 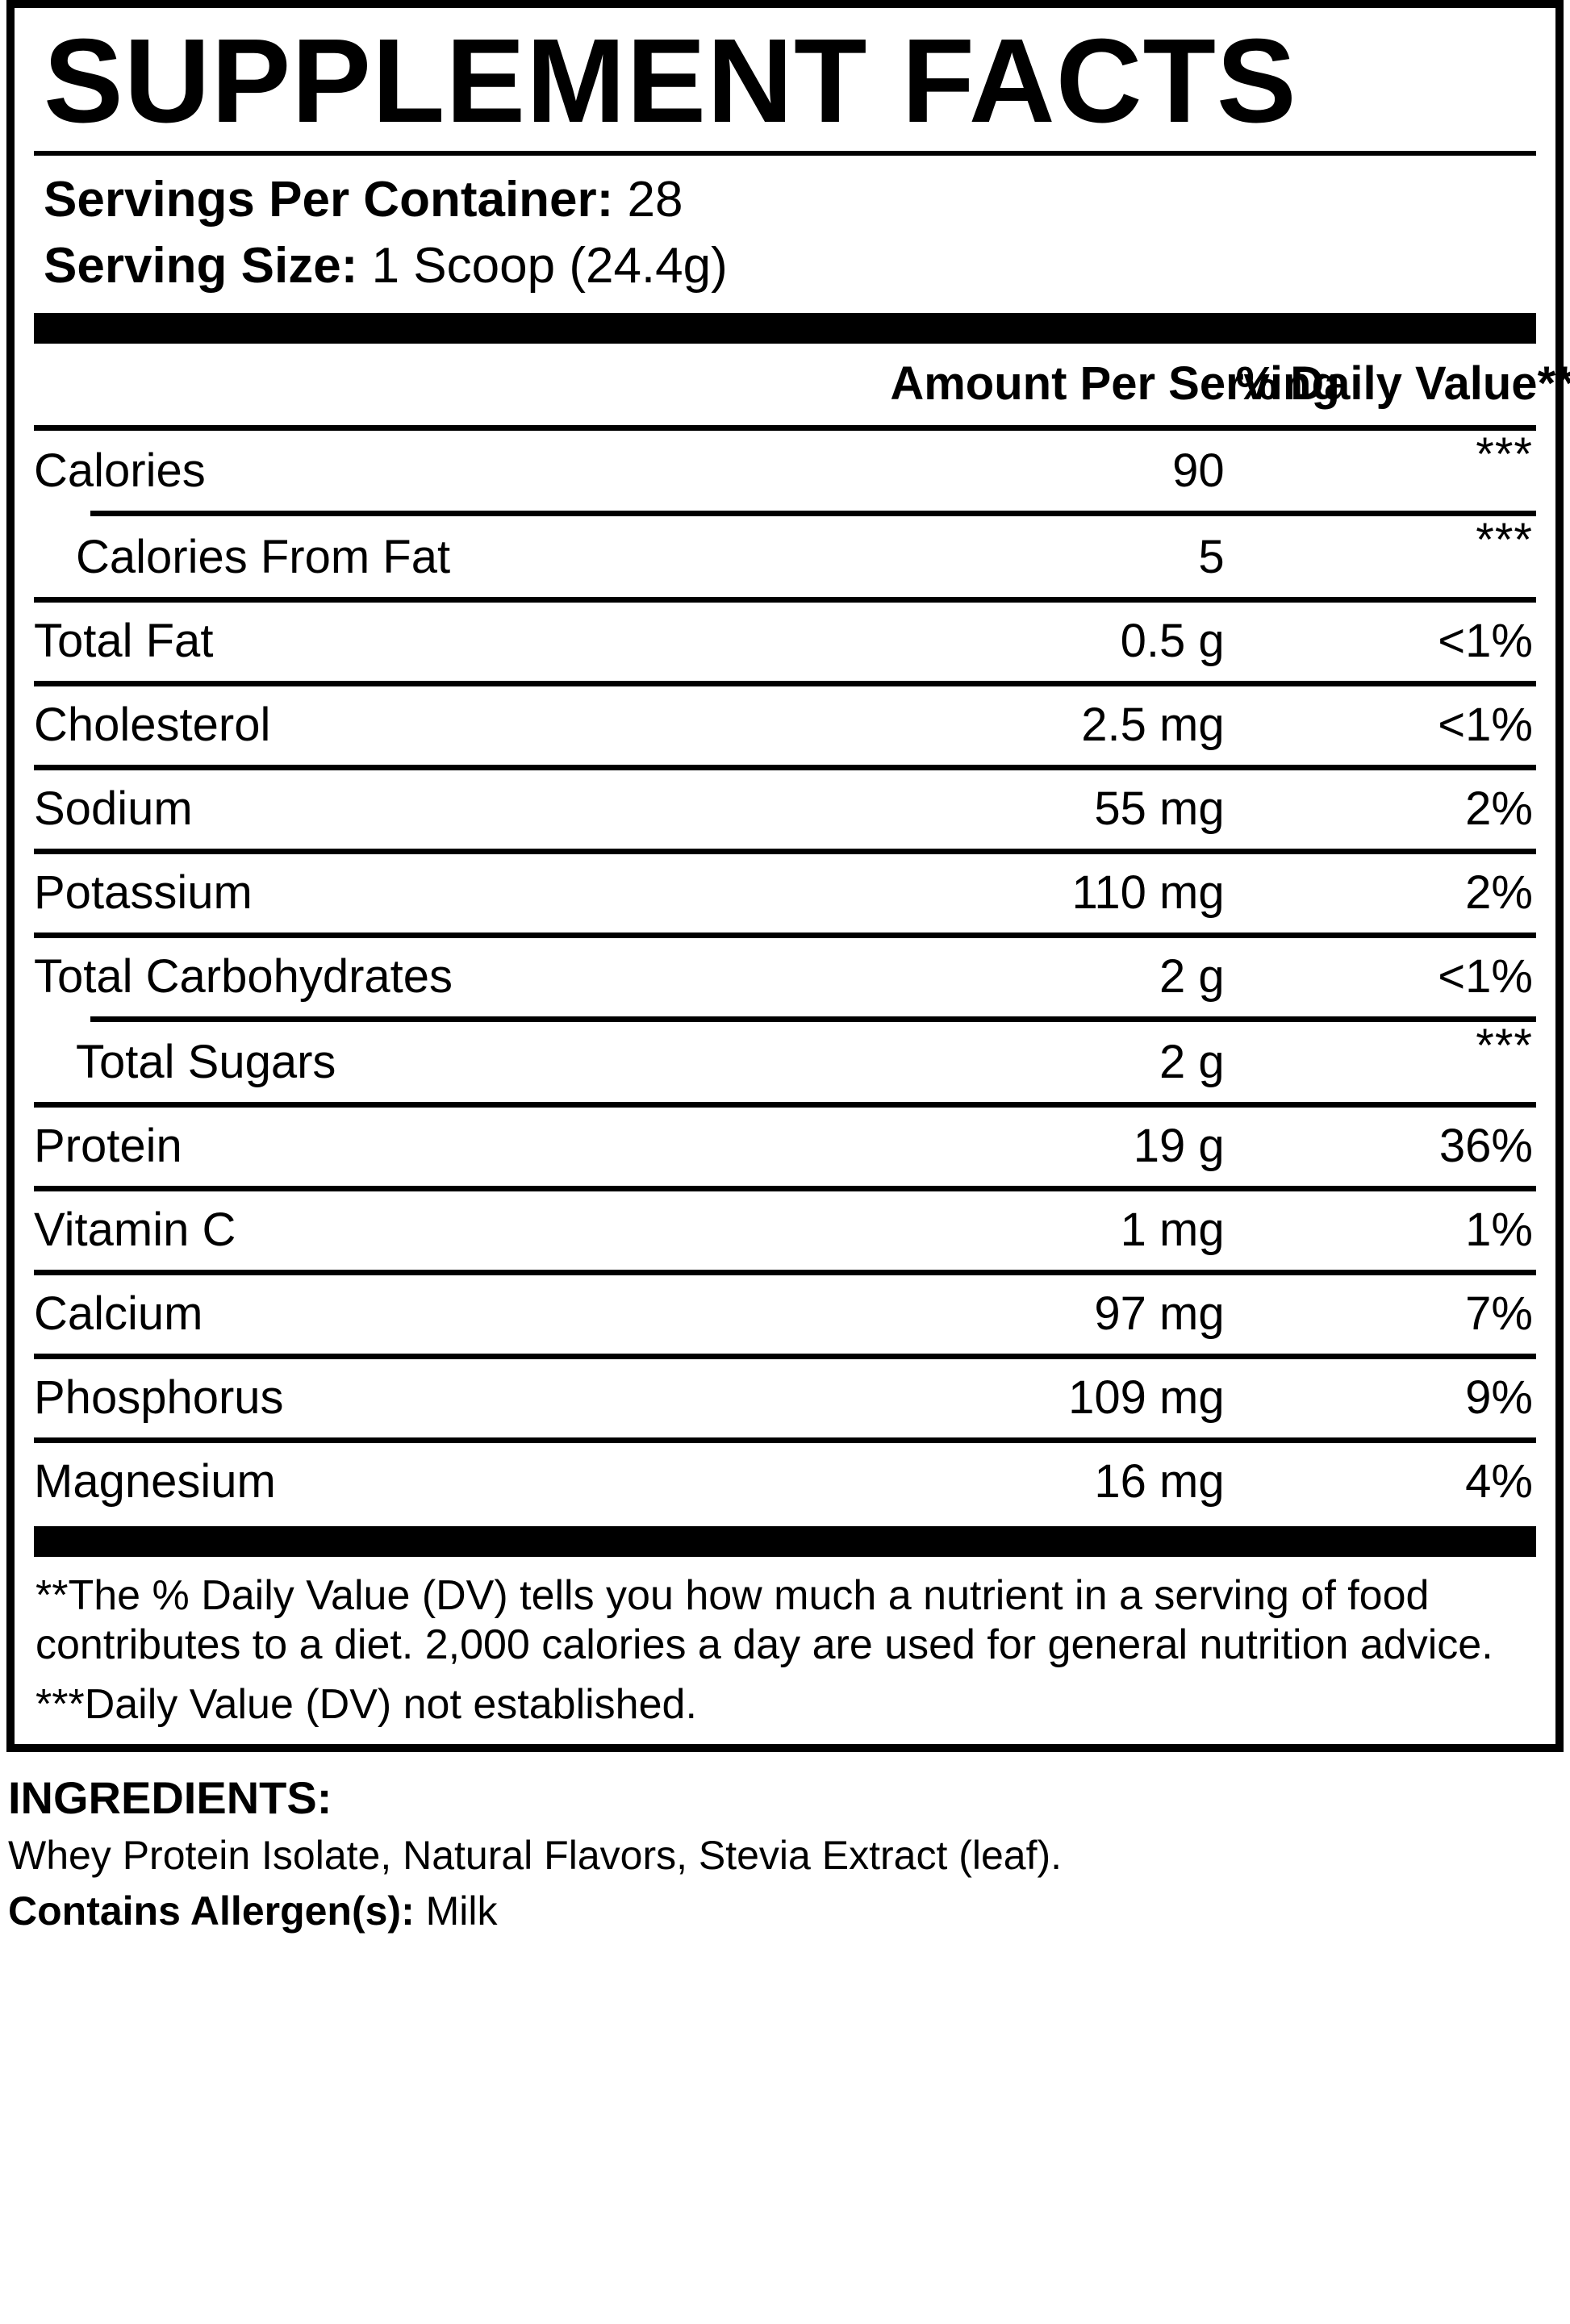 I want to click on nutrient-name: Protein, so click(x=108, y=1145).